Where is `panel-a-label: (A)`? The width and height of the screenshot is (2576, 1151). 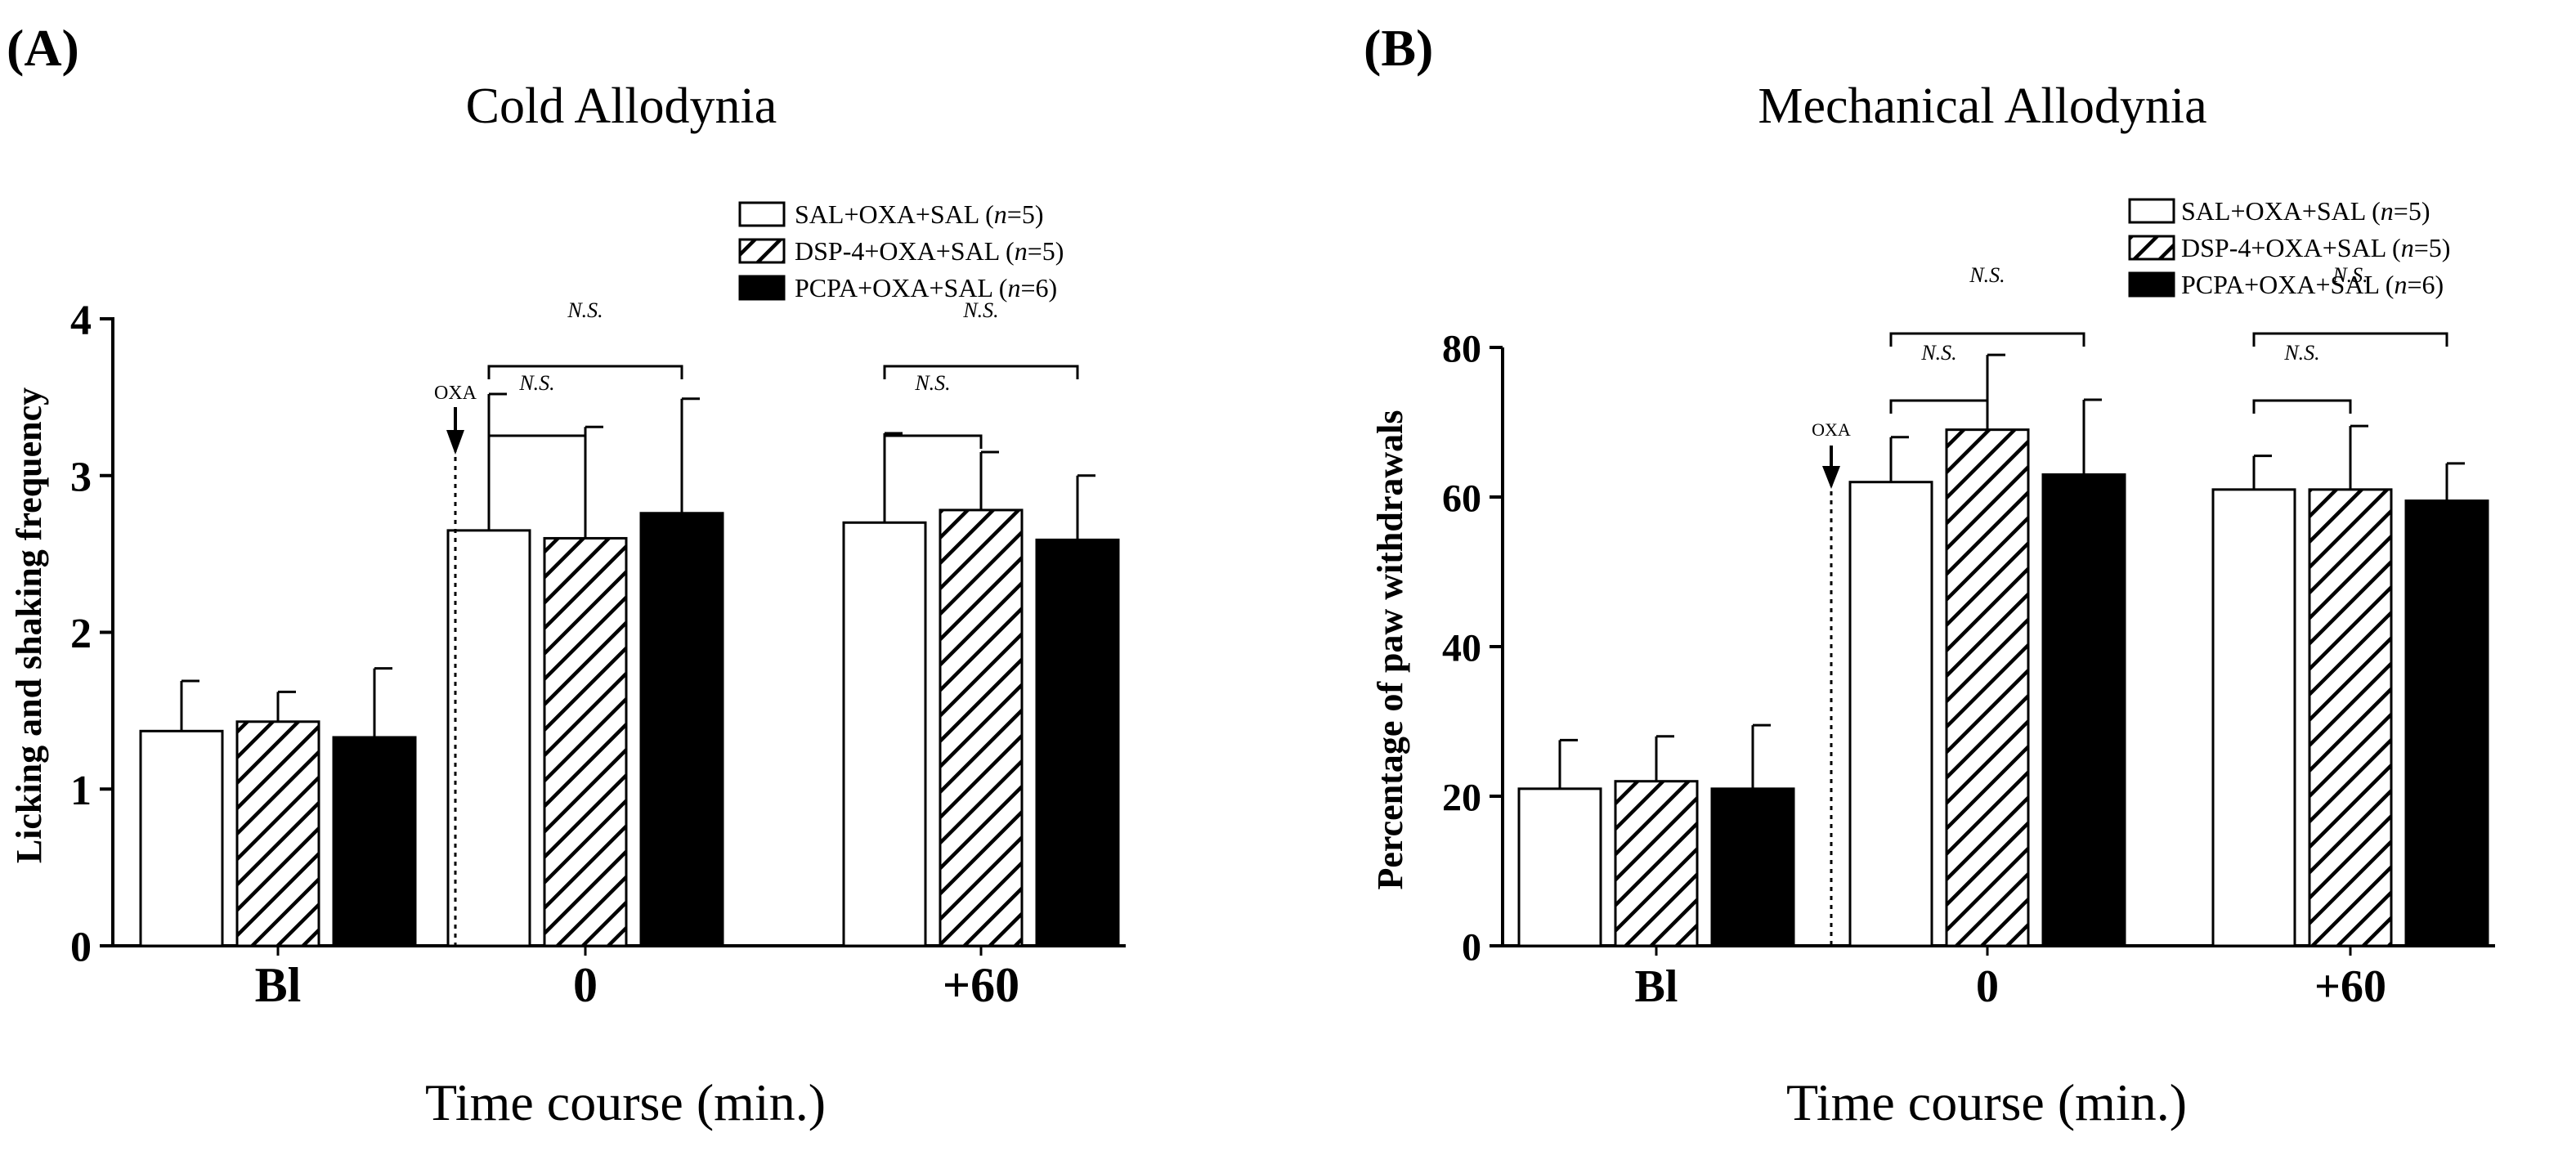 panel-a-label: (A) is located at coordinates (43, 48).